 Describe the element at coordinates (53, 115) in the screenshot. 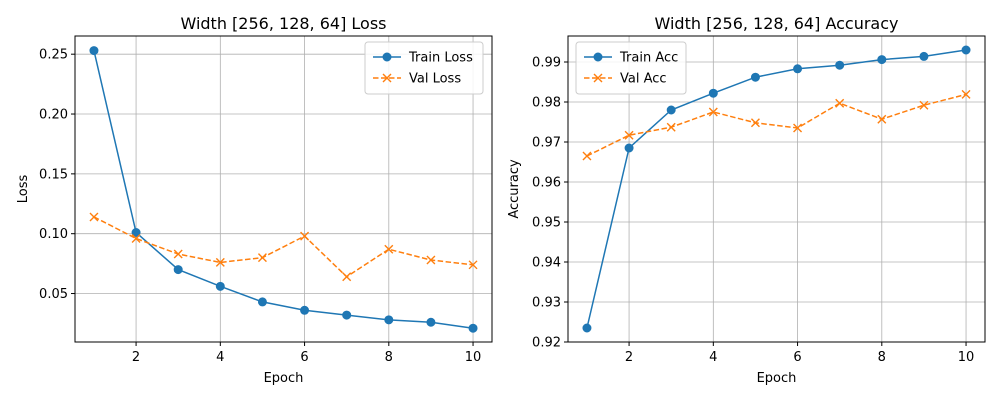

I see `y-tick-label: 0.20` at that location.